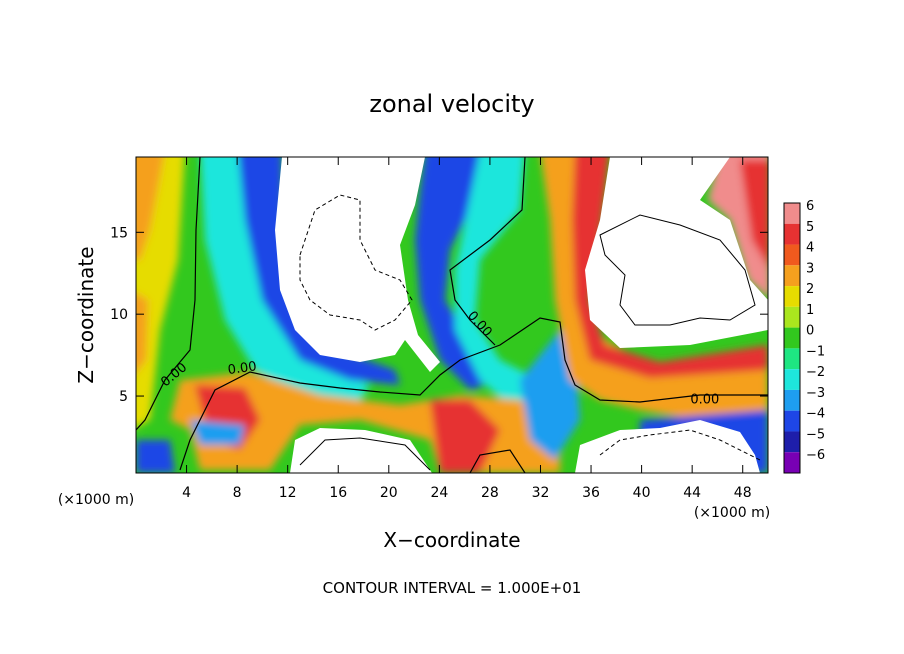 The image size is (904, 654). Describe the element at coordinates (677, 270) in the screenshot. I see `contour-positive-right` at that location.